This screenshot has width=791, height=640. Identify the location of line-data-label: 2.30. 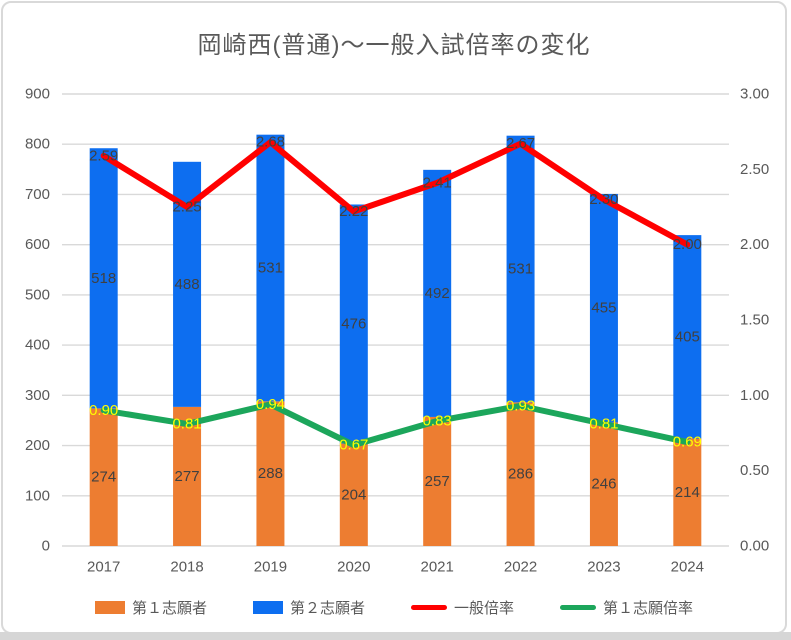
(603, 199).